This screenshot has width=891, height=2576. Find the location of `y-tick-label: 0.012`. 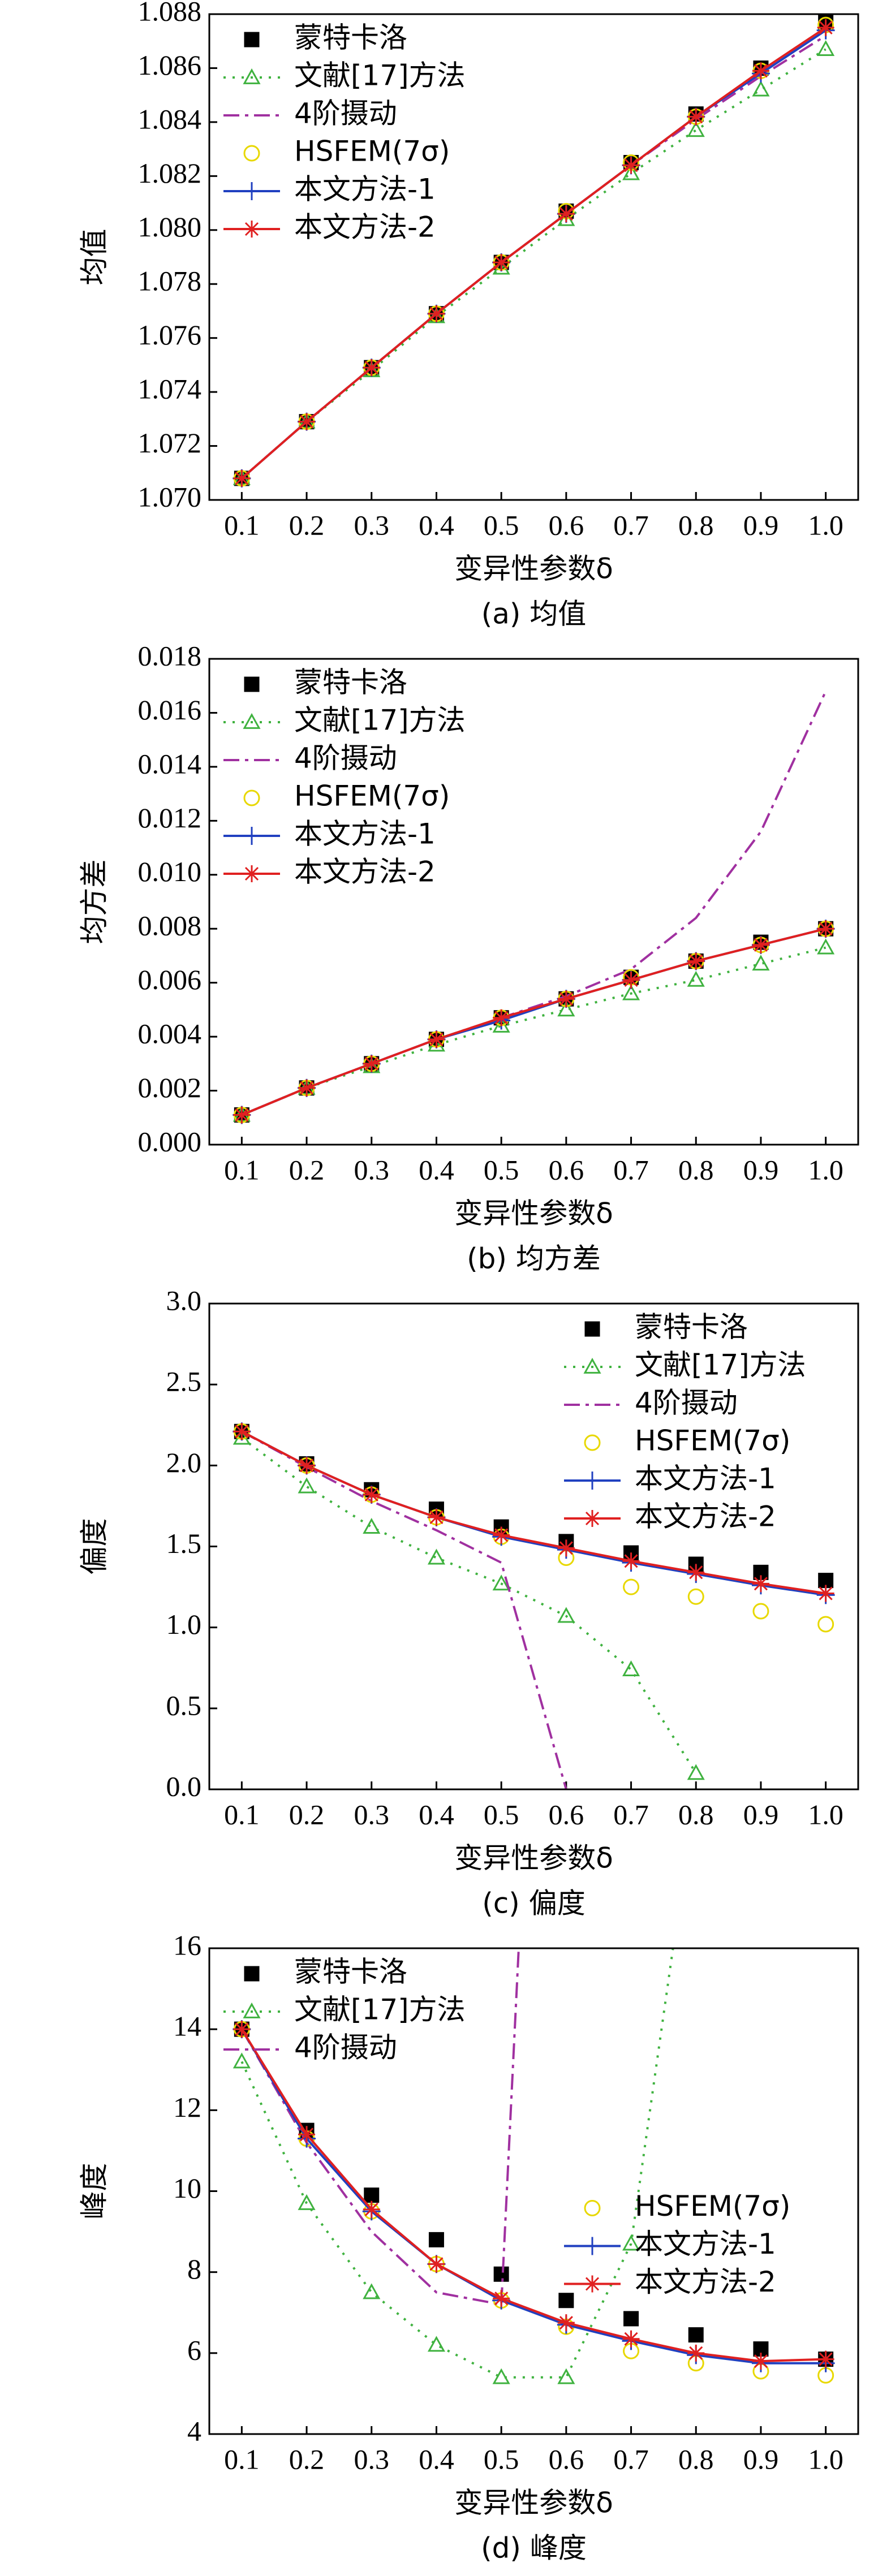

y-tick-label: 0.012 is located at coordinates (170, 818).